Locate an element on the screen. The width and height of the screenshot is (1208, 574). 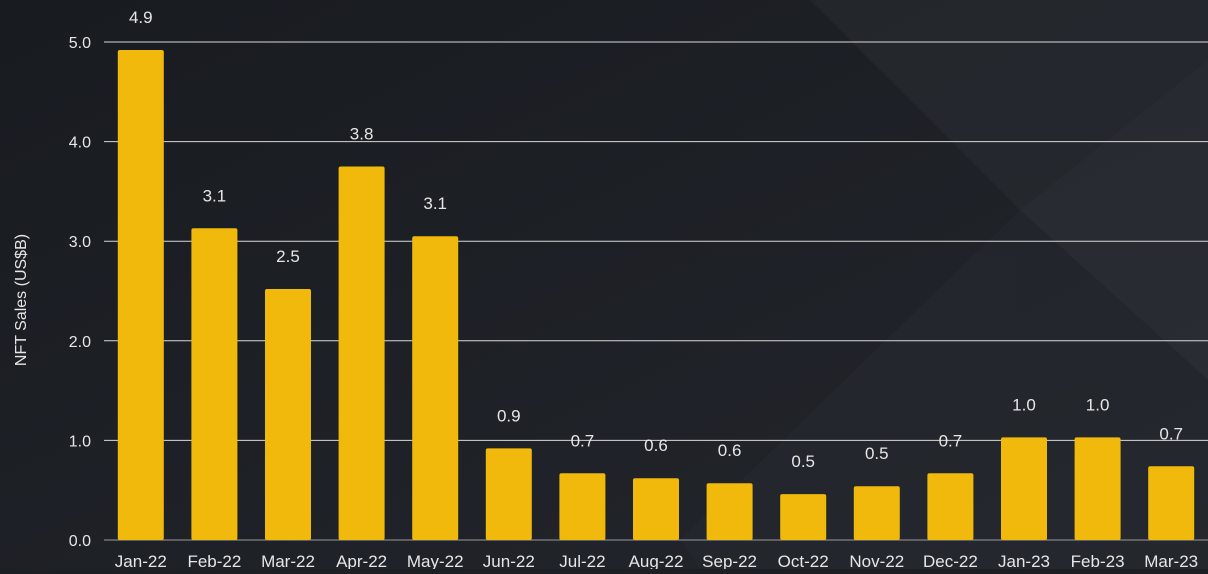
y-tick-label: 1.0 is located at coordinates (80, 441).